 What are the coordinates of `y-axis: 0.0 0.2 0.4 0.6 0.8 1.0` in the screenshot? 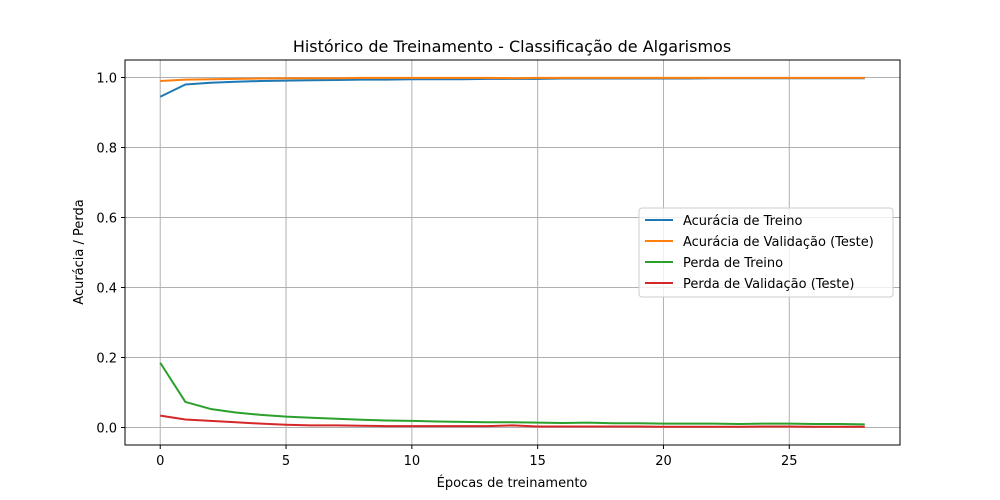 It's located at (110, 254).